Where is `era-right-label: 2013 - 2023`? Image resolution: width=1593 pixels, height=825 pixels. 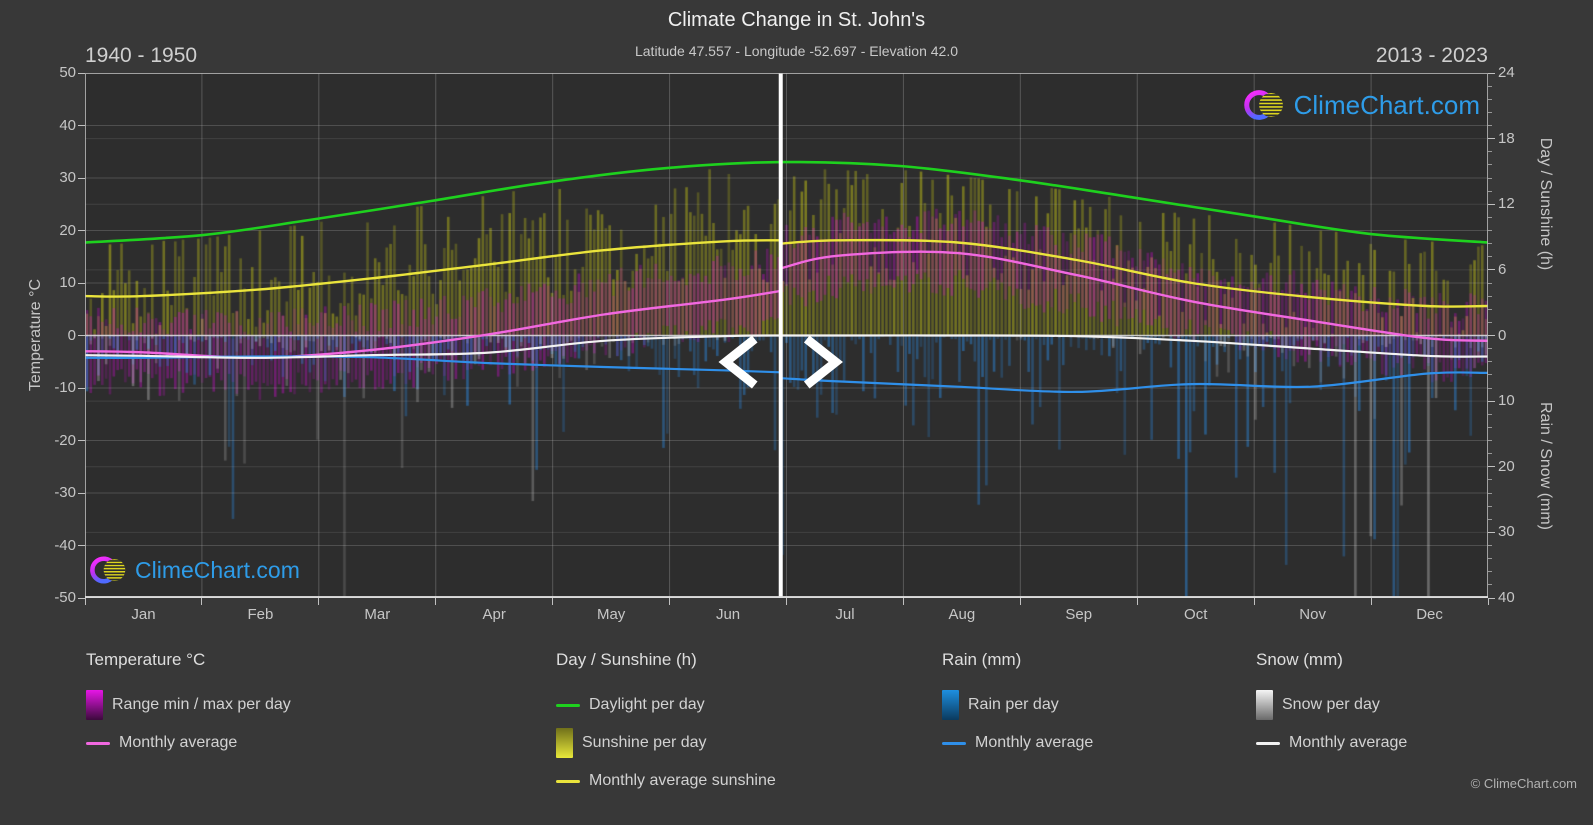 era-right-label: 2013 - 2023 is located at coordinates (1431, 55).